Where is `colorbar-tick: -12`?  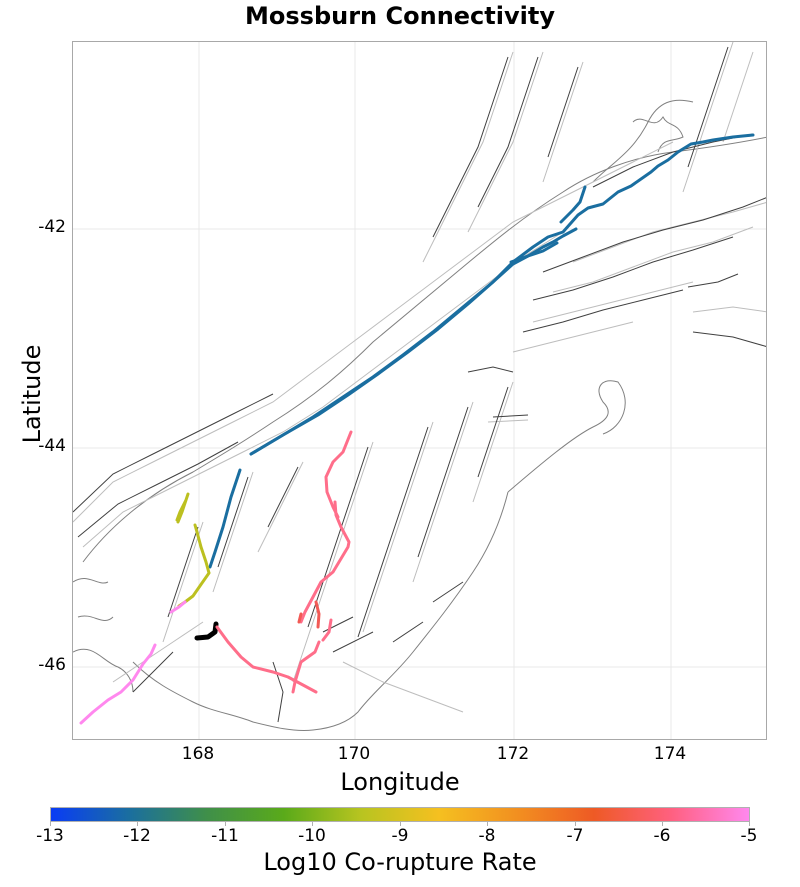 colorbar-tick: -12 is located at coordinates (137, 836).